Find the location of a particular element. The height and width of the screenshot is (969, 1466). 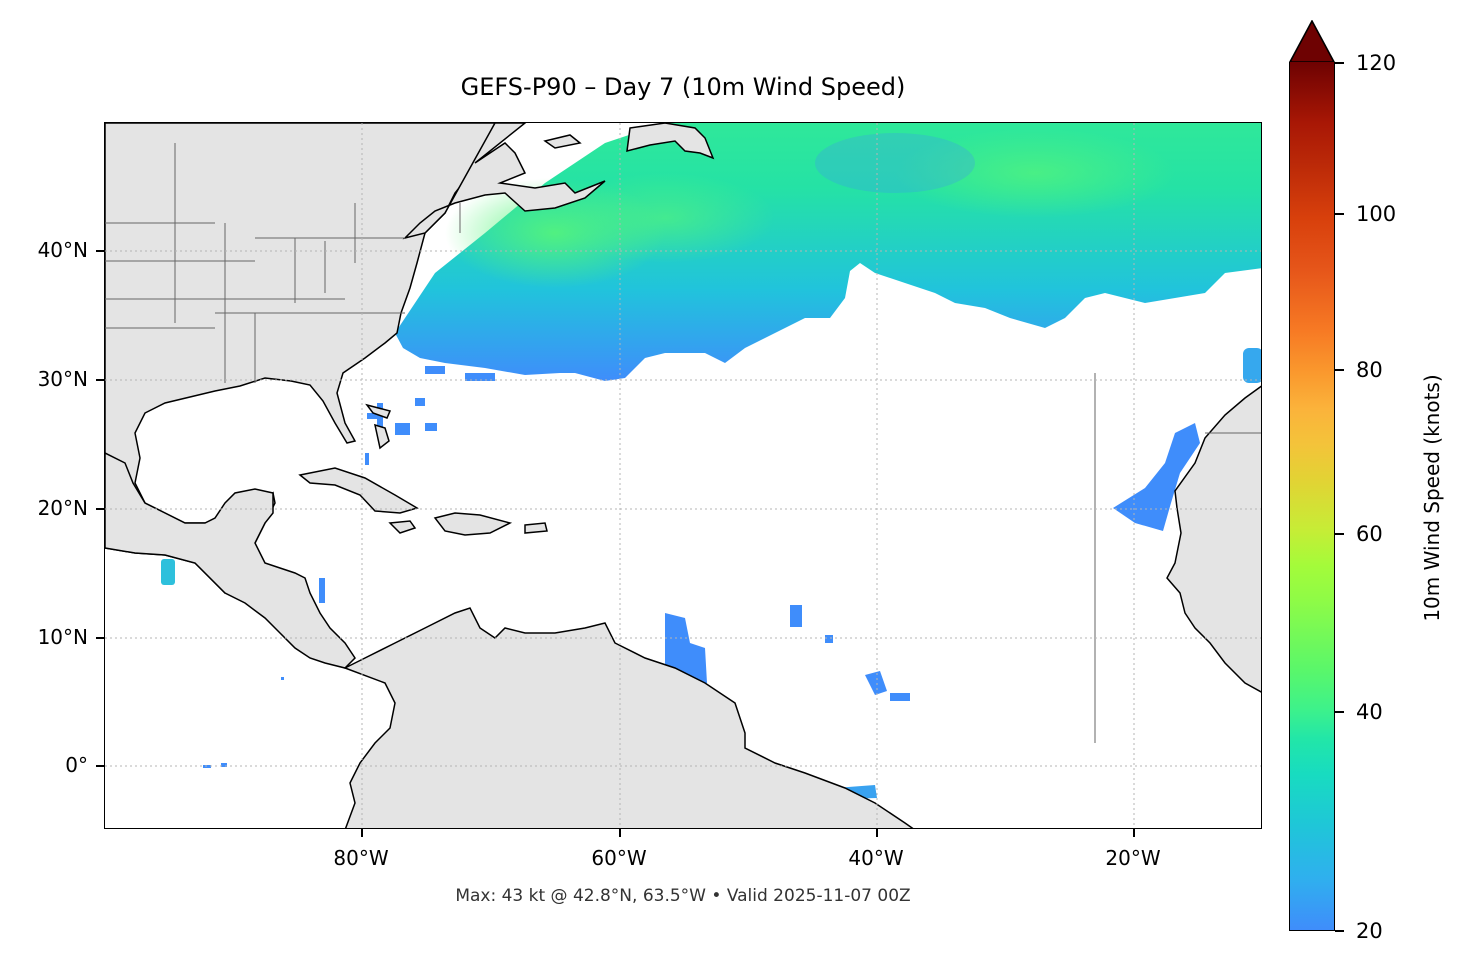

land-south-america is located at coordinates (628, 717).